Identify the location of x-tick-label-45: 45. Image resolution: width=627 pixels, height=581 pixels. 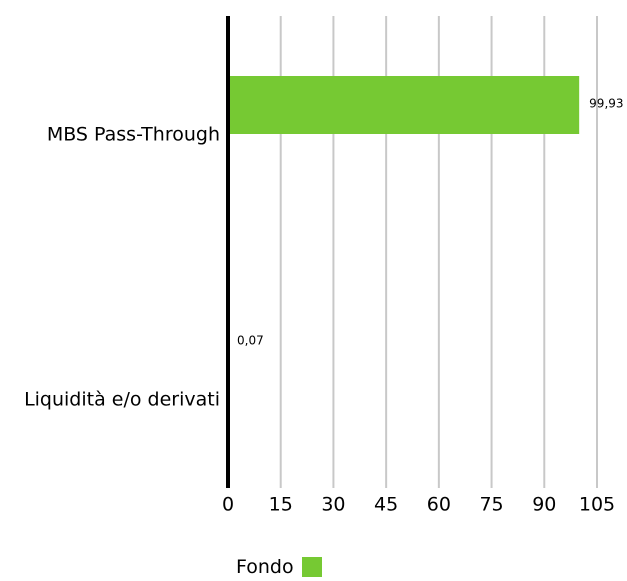
(386, 505).